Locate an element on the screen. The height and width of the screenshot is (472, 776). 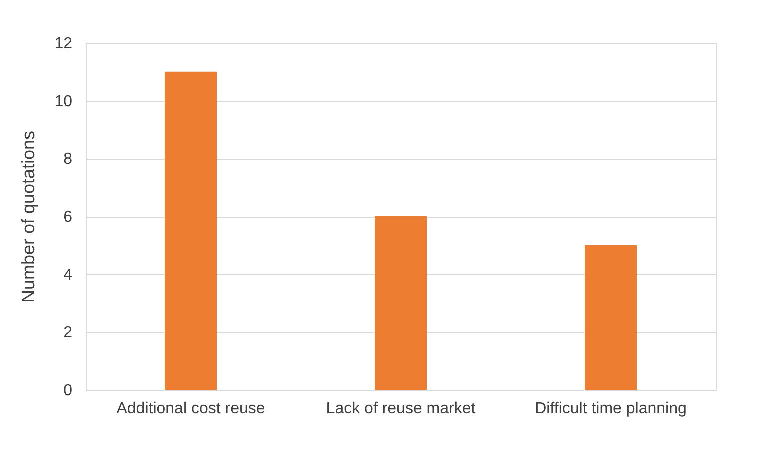
y-tick-label: 8 is located at coordinates (68, 159).